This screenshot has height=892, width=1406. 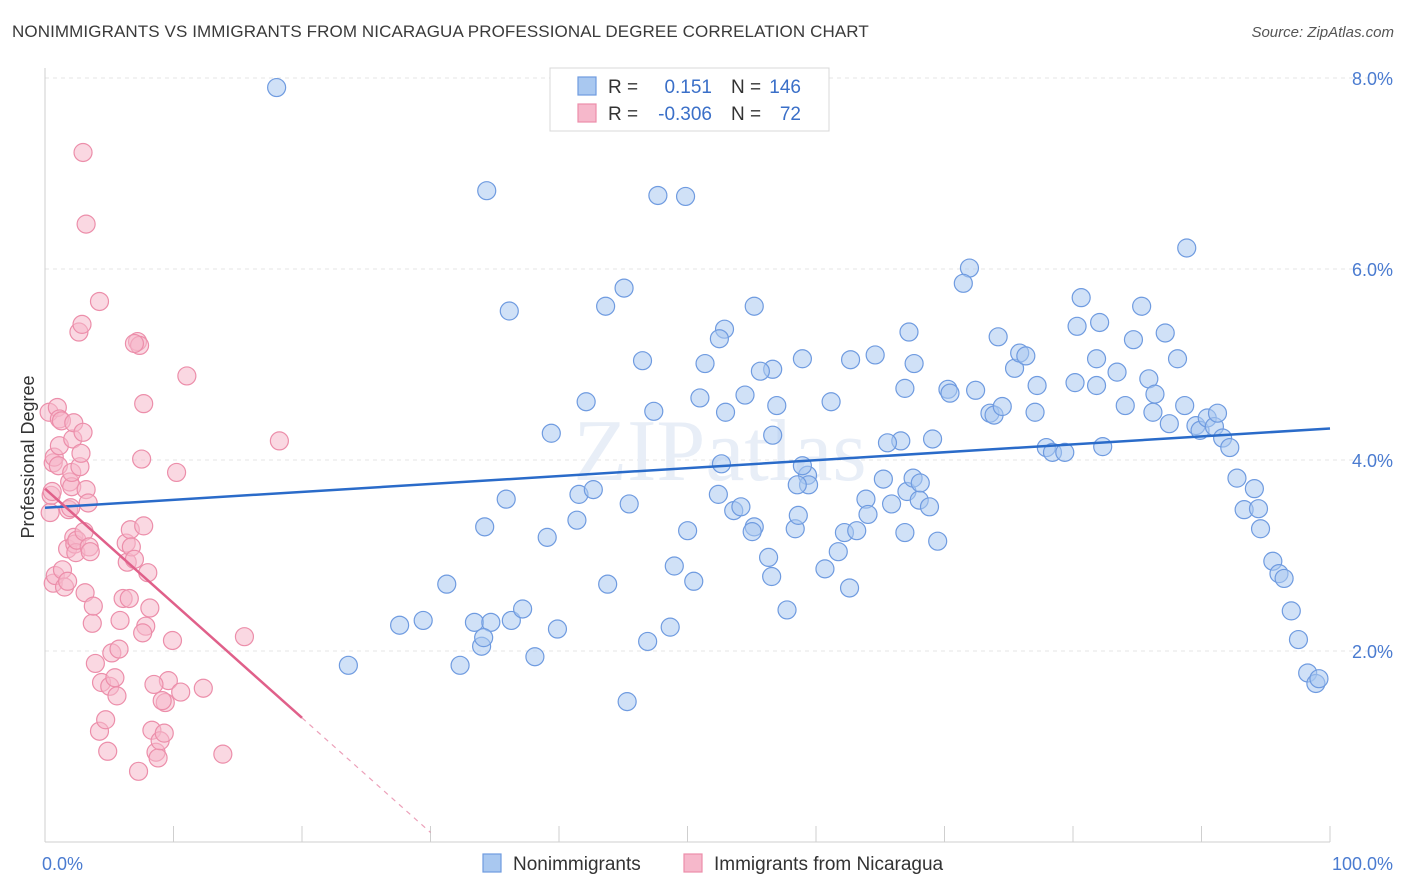 I want to click on x-tick-label-1: 100.0%, so click(x=1362, y=864).